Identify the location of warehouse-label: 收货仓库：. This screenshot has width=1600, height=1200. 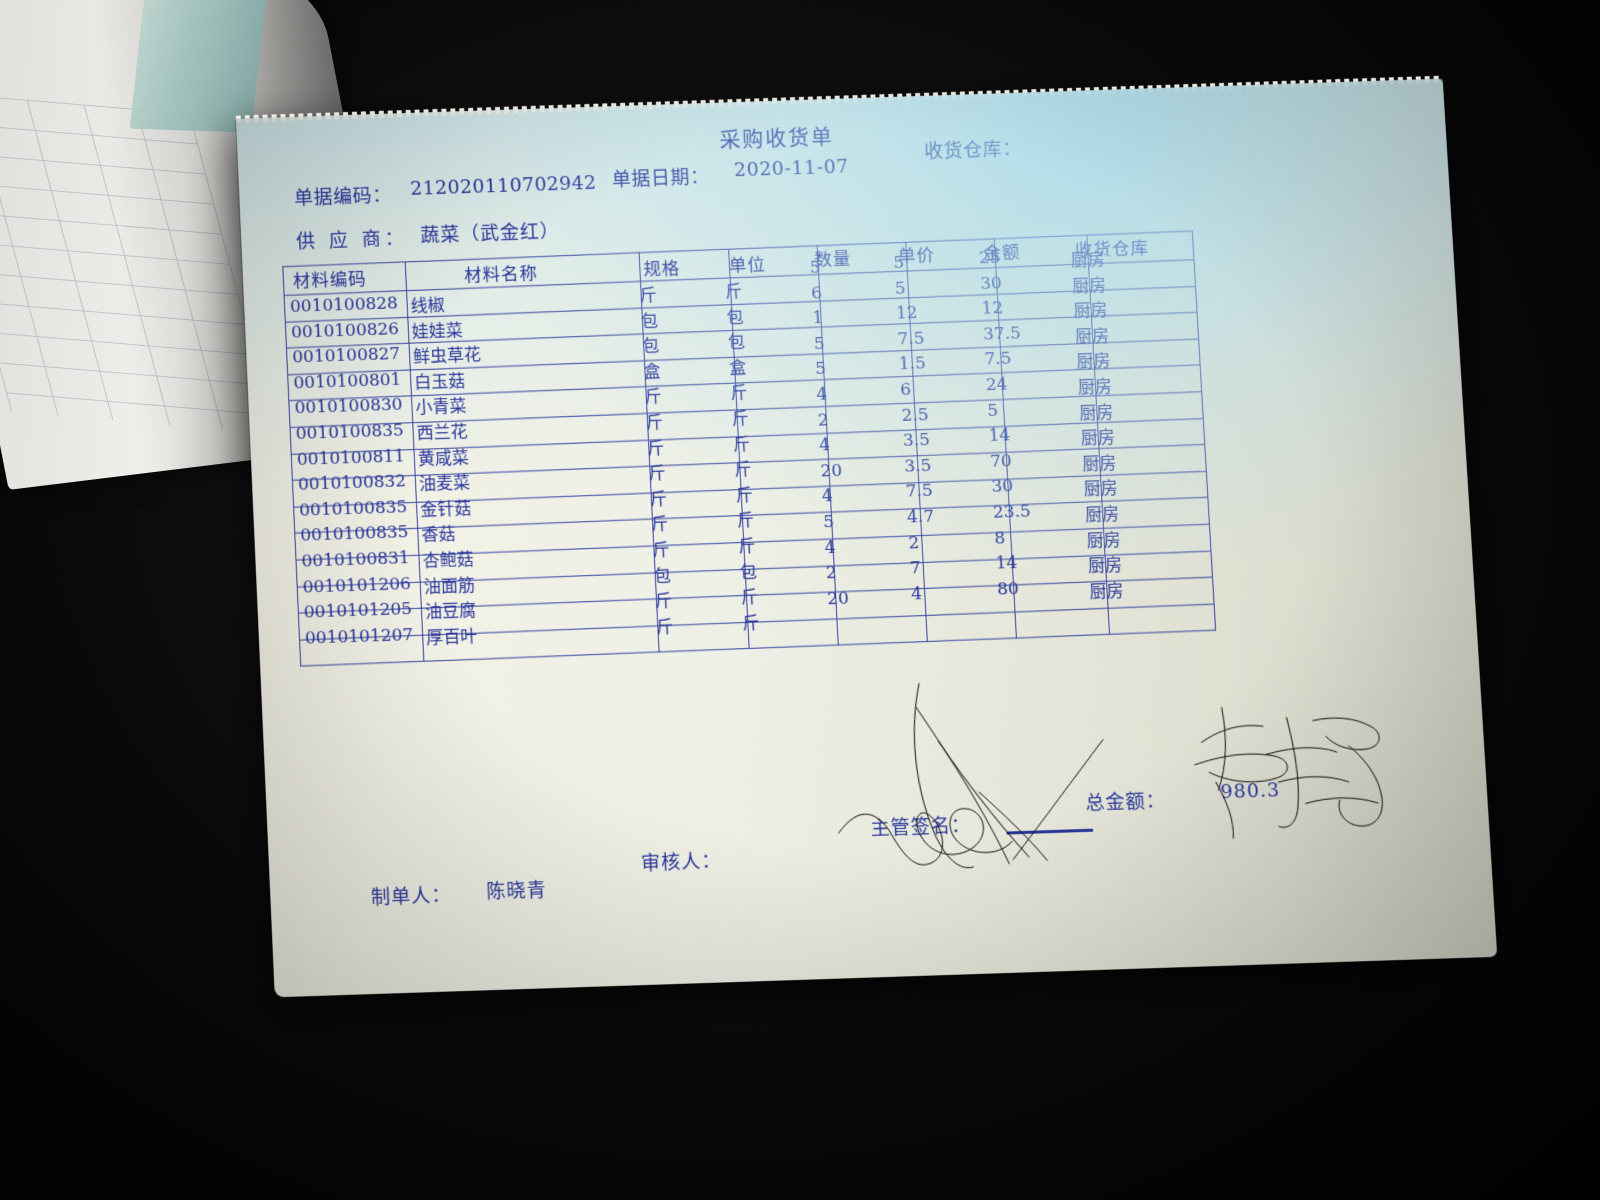
(973, 150).